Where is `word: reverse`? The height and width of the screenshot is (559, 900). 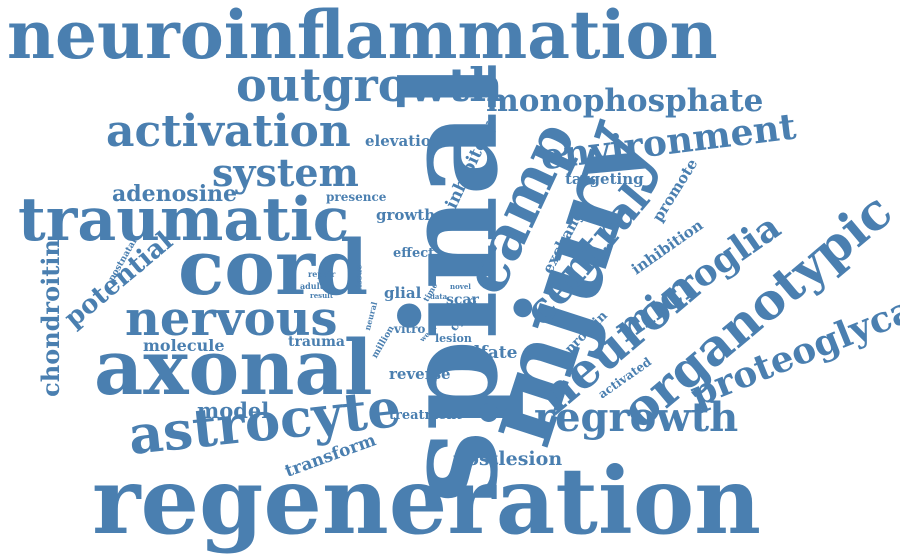 word: reverse is located at coordinates (420, 374).